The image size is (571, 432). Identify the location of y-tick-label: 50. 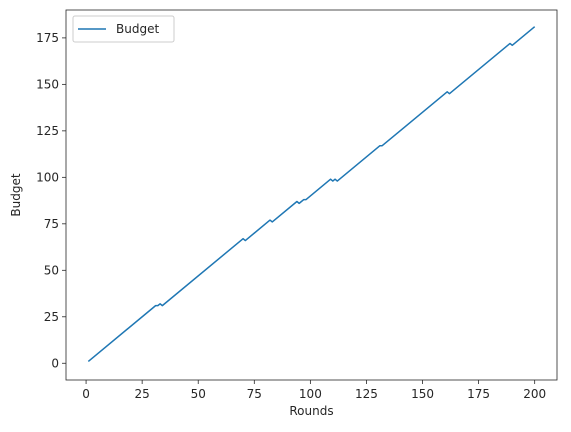
(51, 270).